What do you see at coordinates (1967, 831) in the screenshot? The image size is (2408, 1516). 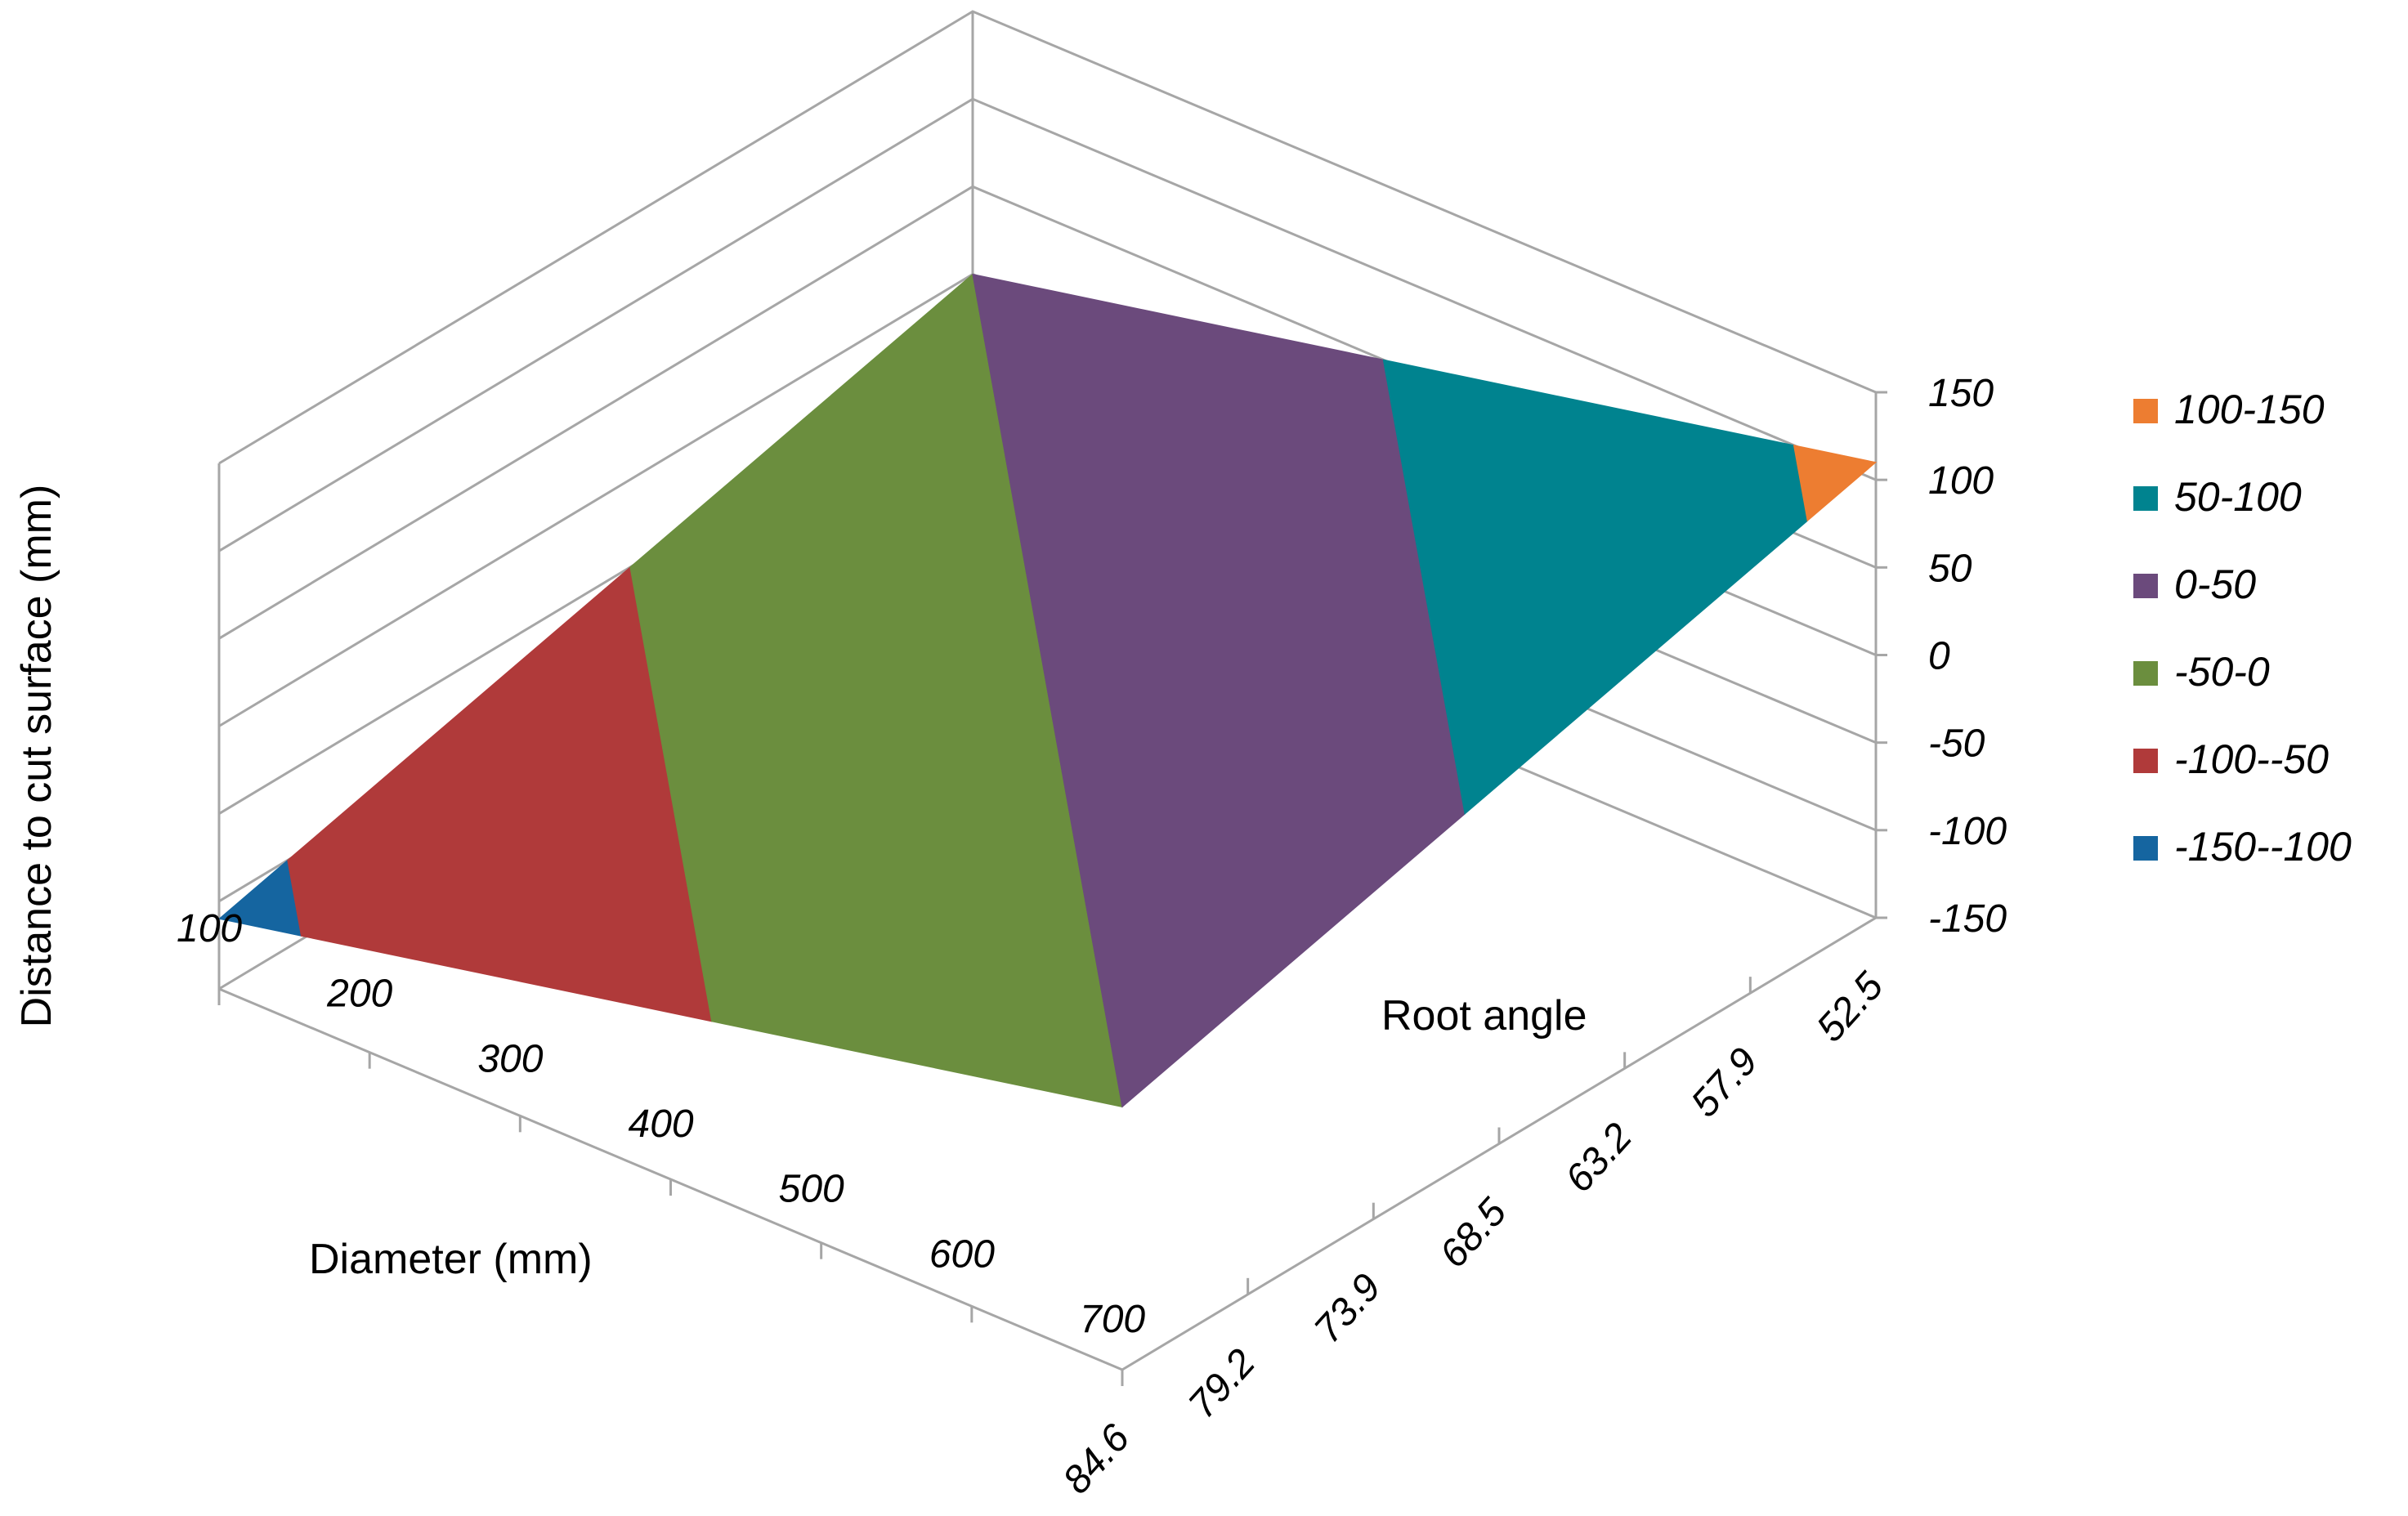 I see `z-tick-label: -100` at bounding box center [1967, 831].